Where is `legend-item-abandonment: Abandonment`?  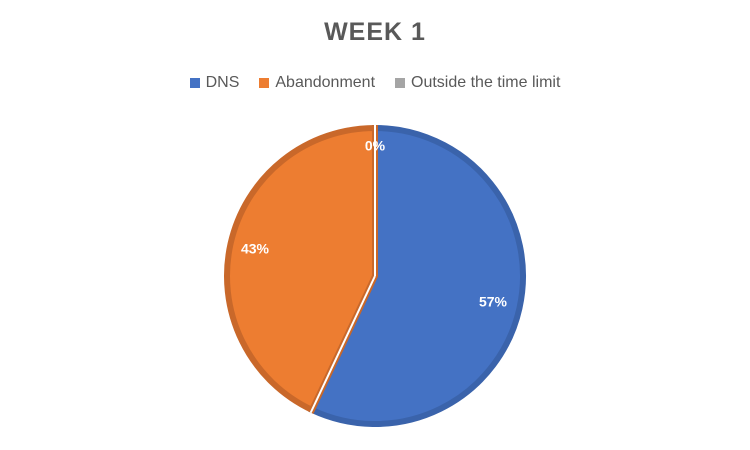
legend-item-abandonment: Abandonment is located at coordinates (317, 83).